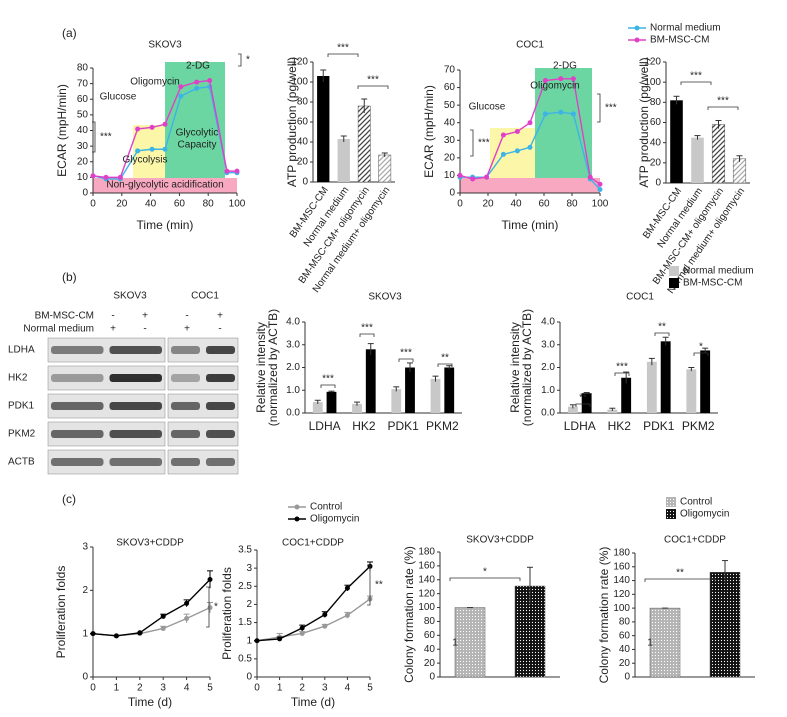 The height and width of the screenshot is (717, 787). I want to click on x-tick-label: 1, so click(280, 688).